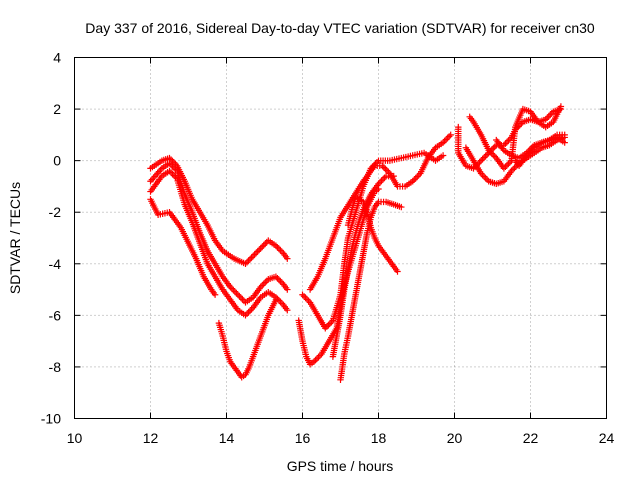  What do you see at coordinates (55, 315) in the screenshot?
I see `y-tick-label: -6` at bounding box center [55, 315].